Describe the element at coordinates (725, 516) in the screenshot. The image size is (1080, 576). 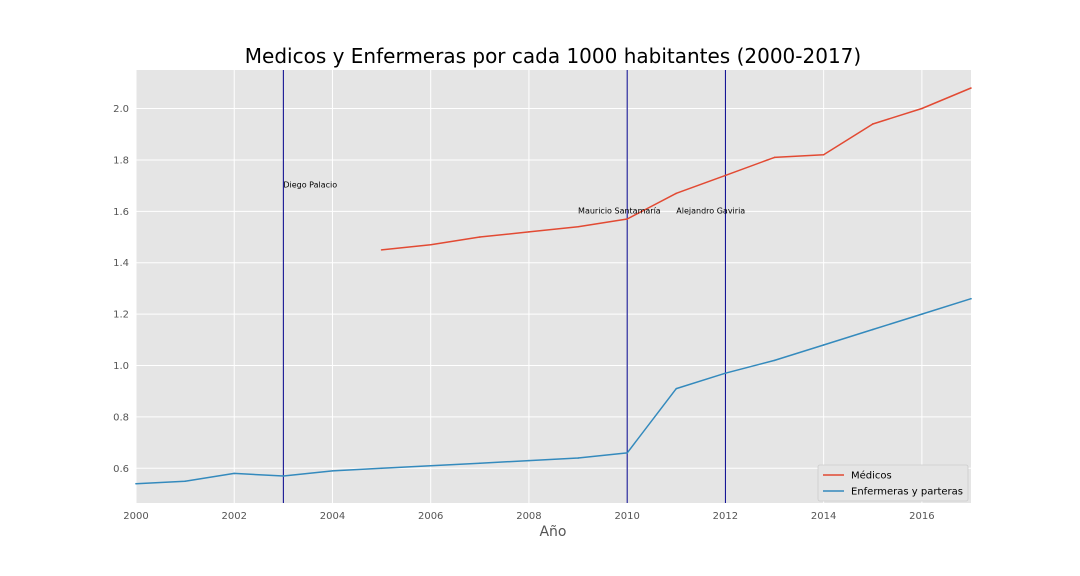
I see `x-tick-label: 2012` at that location.